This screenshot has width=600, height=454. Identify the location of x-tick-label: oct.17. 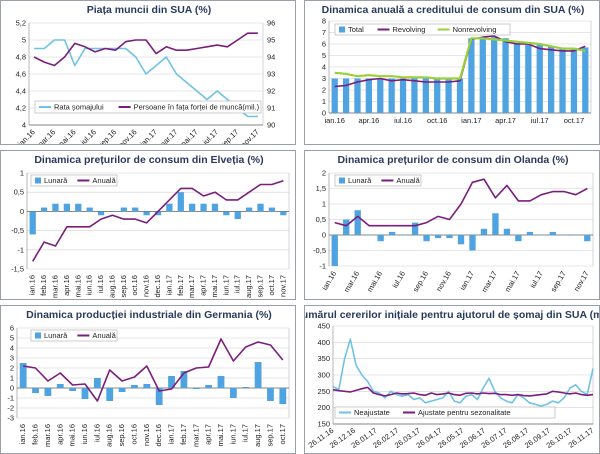
(574, 120).